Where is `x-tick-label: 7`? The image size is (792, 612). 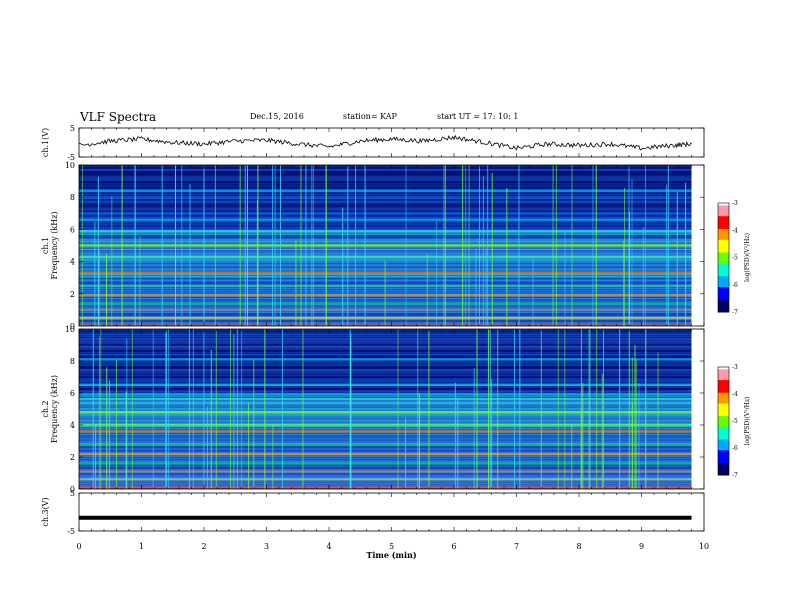
x-tick-label: 7 is located at coordinates (516, 546).